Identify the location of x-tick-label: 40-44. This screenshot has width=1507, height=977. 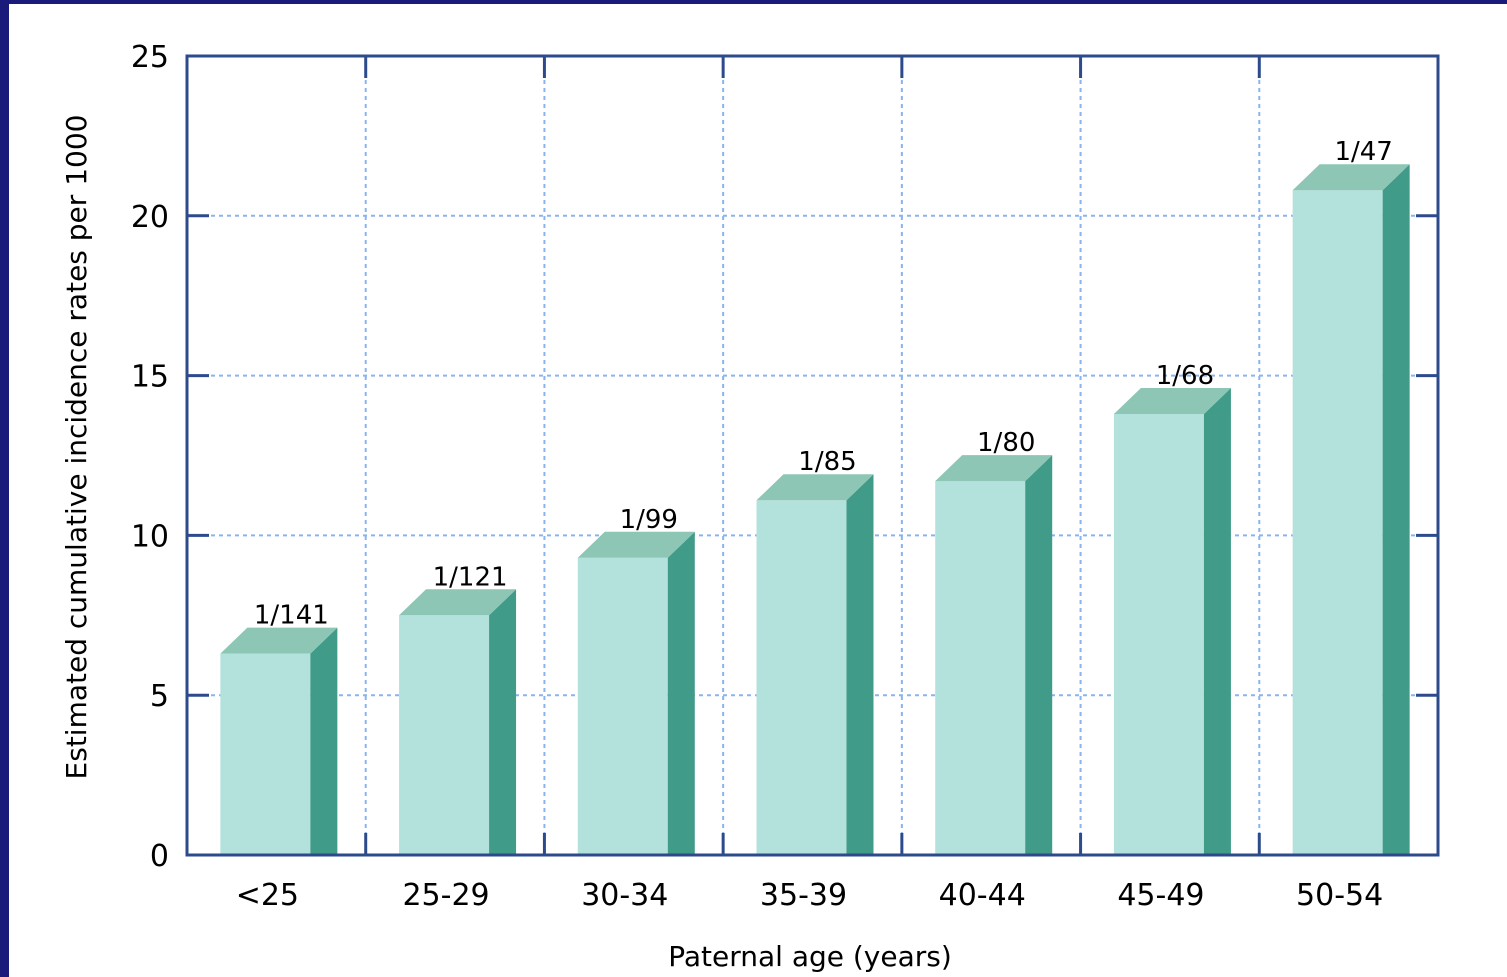
(982, 895).